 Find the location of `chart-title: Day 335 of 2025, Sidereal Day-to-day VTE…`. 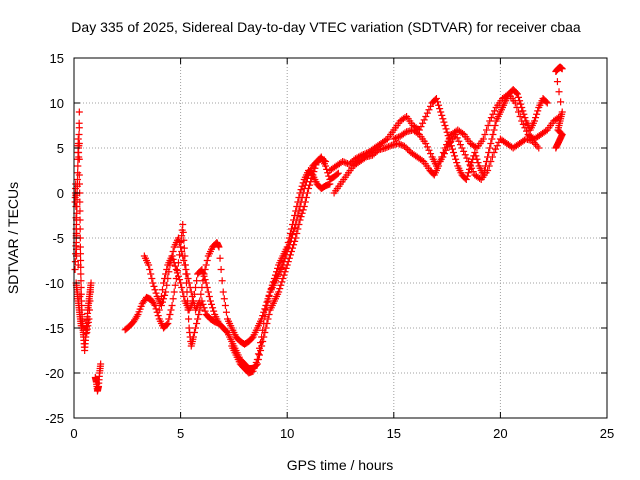

chart-title: Day 335 of 2025, Sidereal Day-to-day VTE… is located at coordinates (326, 27).